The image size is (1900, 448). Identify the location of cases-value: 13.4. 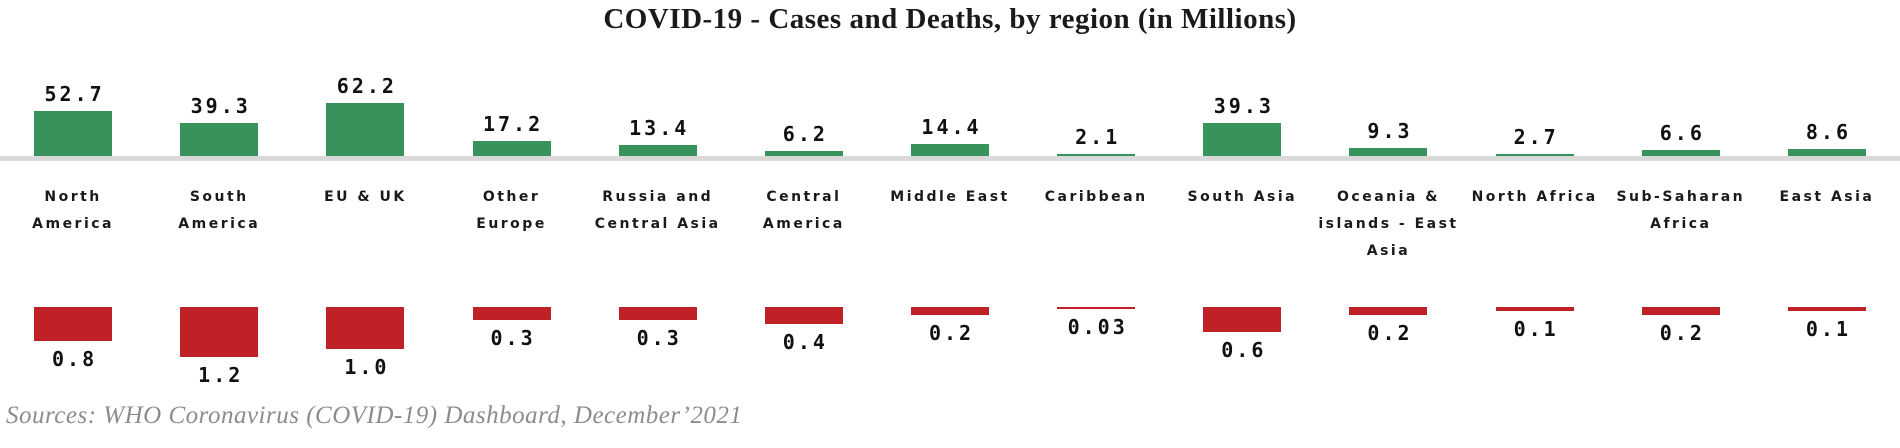
(659, 127).